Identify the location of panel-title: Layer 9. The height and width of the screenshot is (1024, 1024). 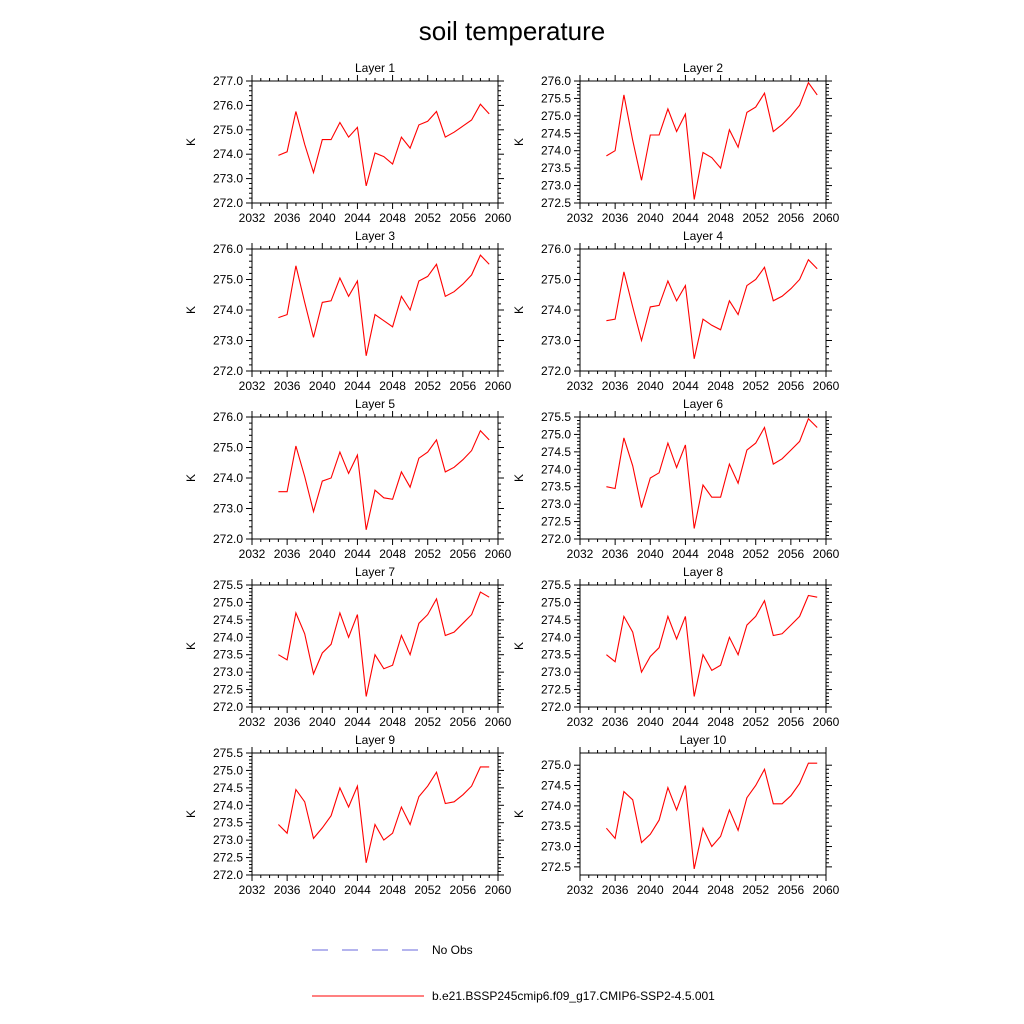
(375, 740).